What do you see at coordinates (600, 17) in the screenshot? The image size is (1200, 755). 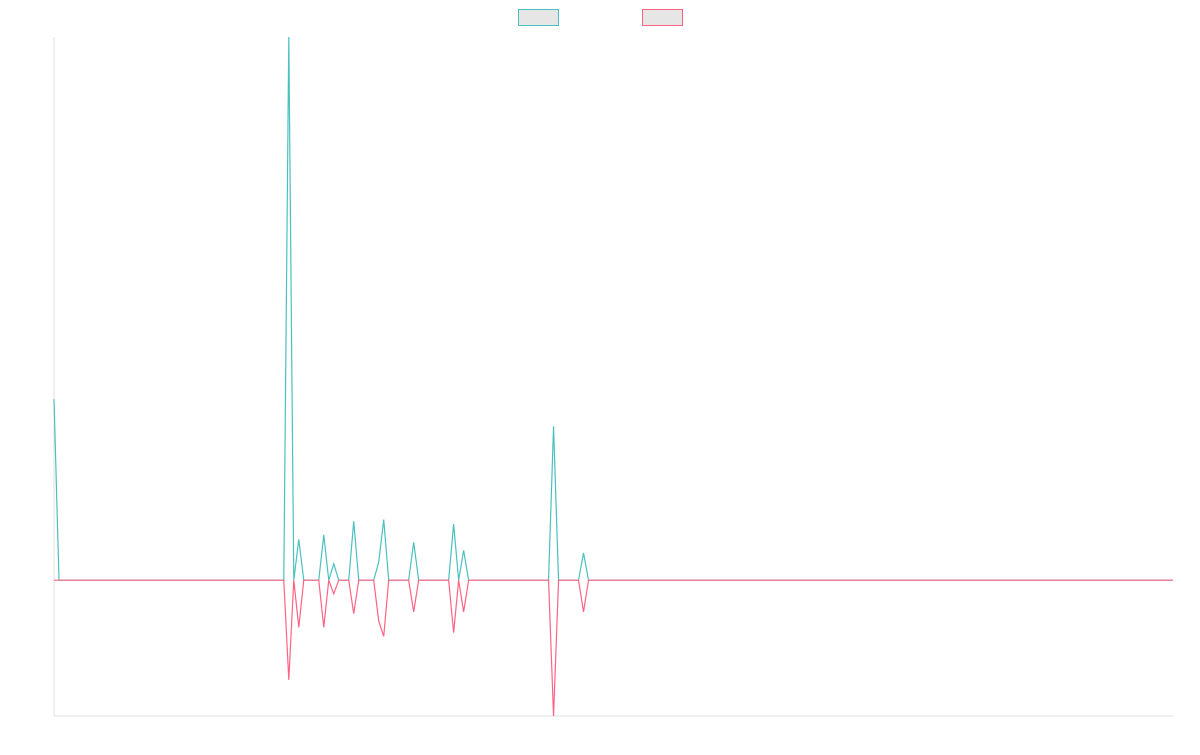 I see `legend` at bounding box center [600, 17].